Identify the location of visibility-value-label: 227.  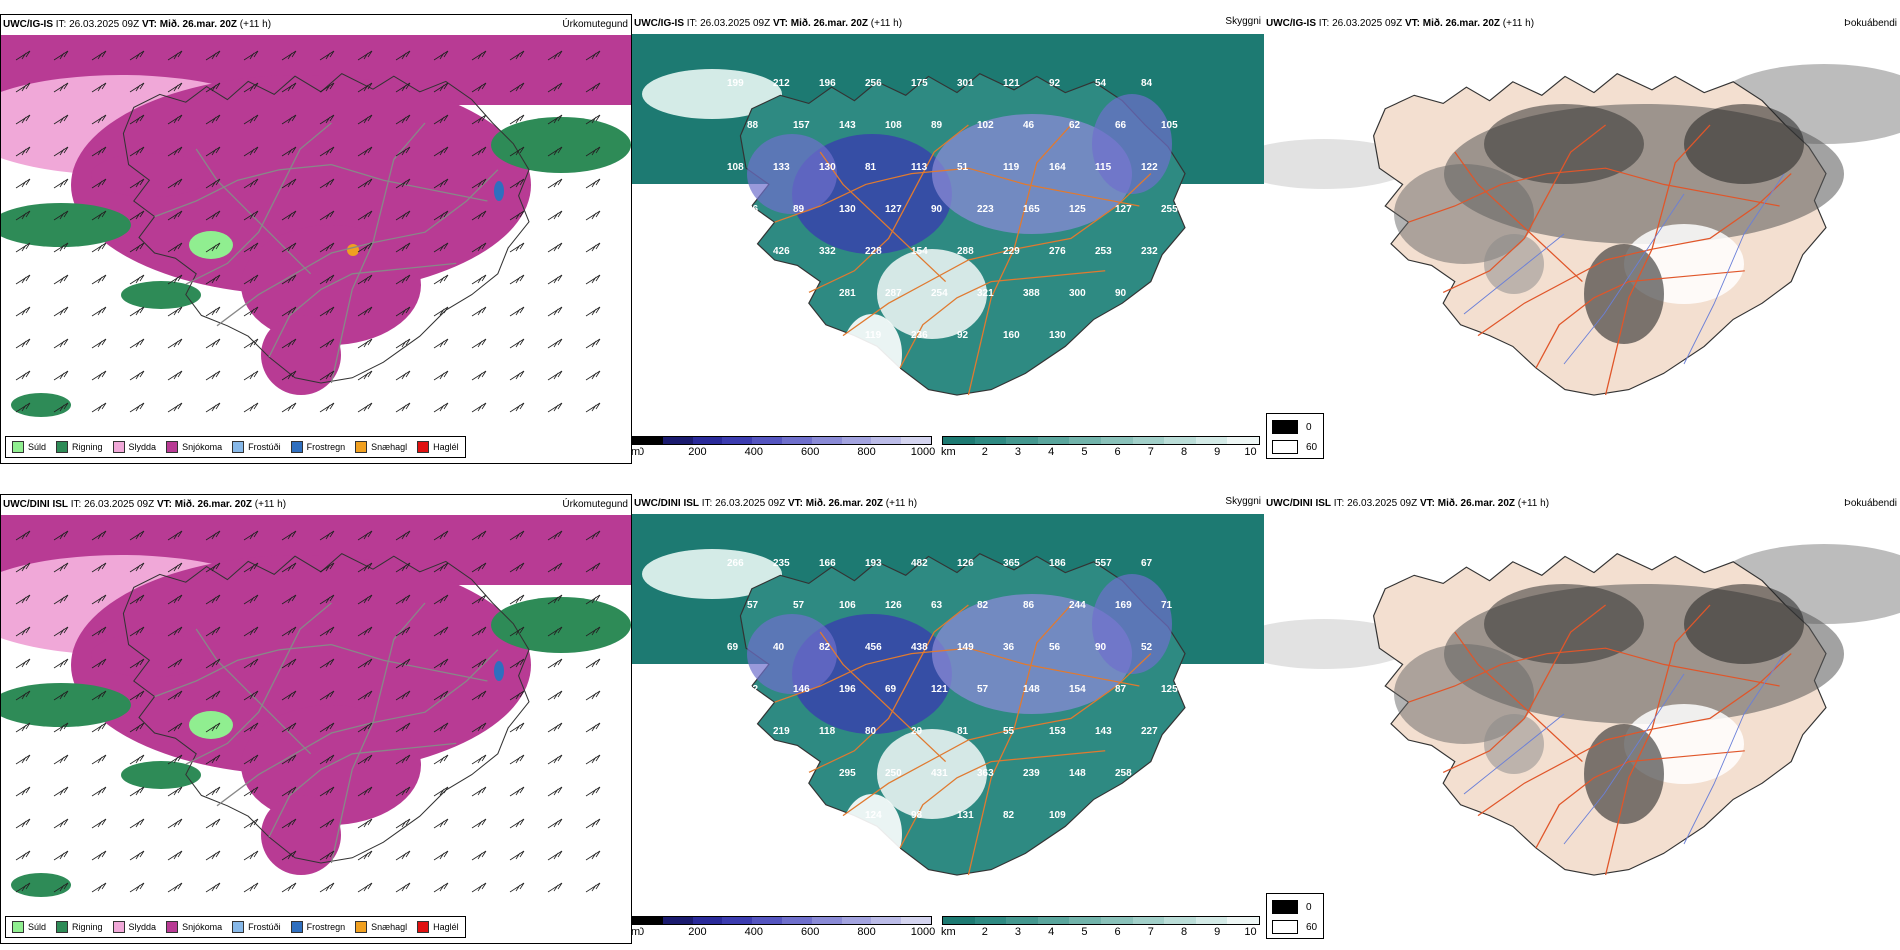
(1149, 731).